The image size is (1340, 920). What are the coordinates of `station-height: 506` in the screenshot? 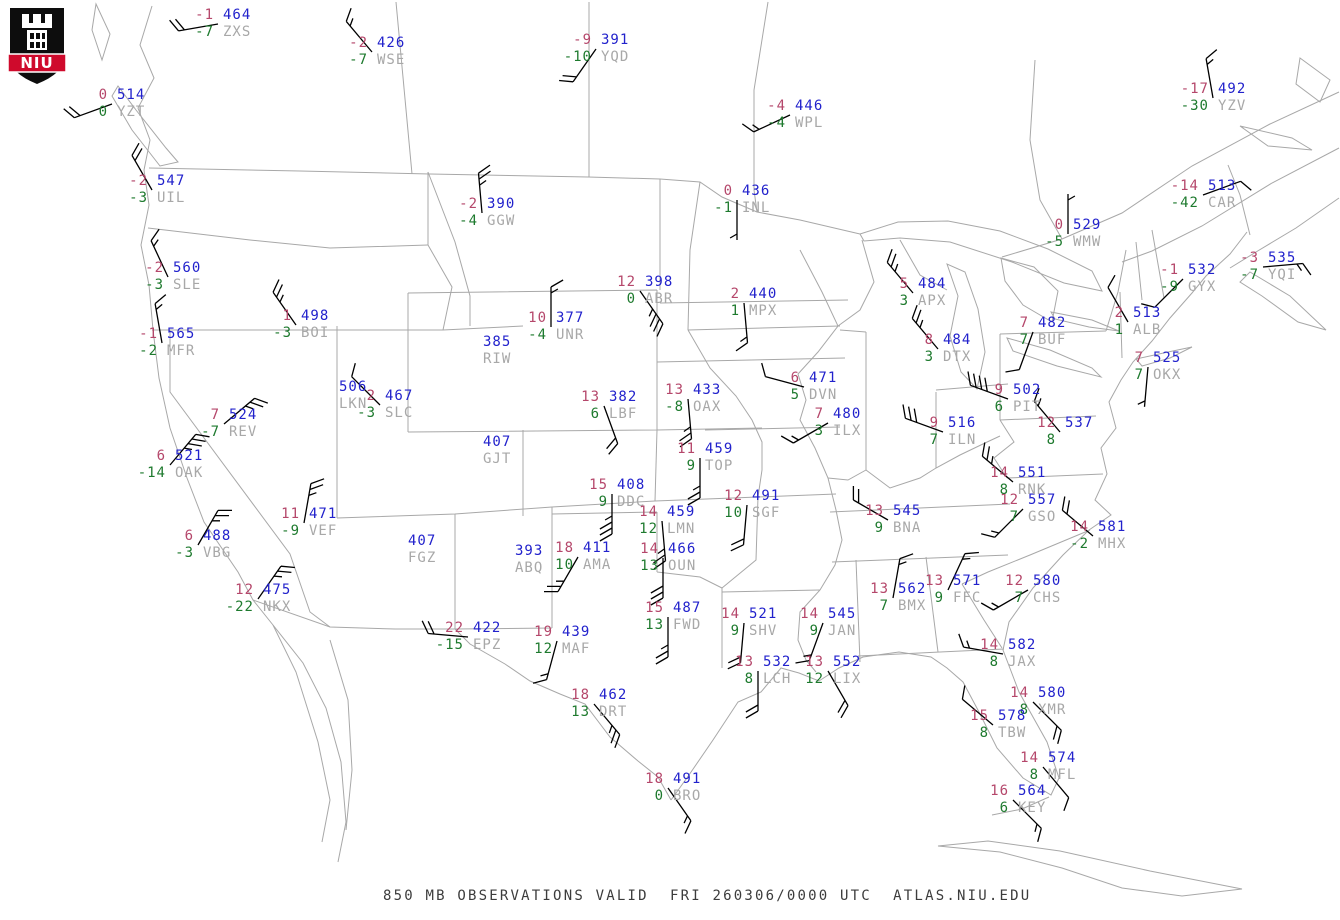 It's located at (353, 387).